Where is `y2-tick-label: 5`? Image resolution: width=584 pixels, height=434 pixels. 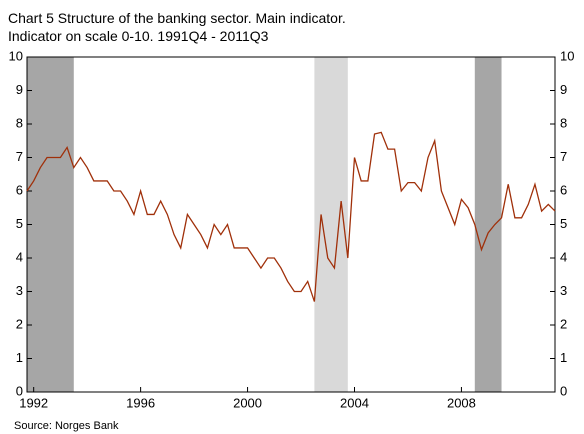 y2-tick-label: 5 is located at coordinates (563, 223).